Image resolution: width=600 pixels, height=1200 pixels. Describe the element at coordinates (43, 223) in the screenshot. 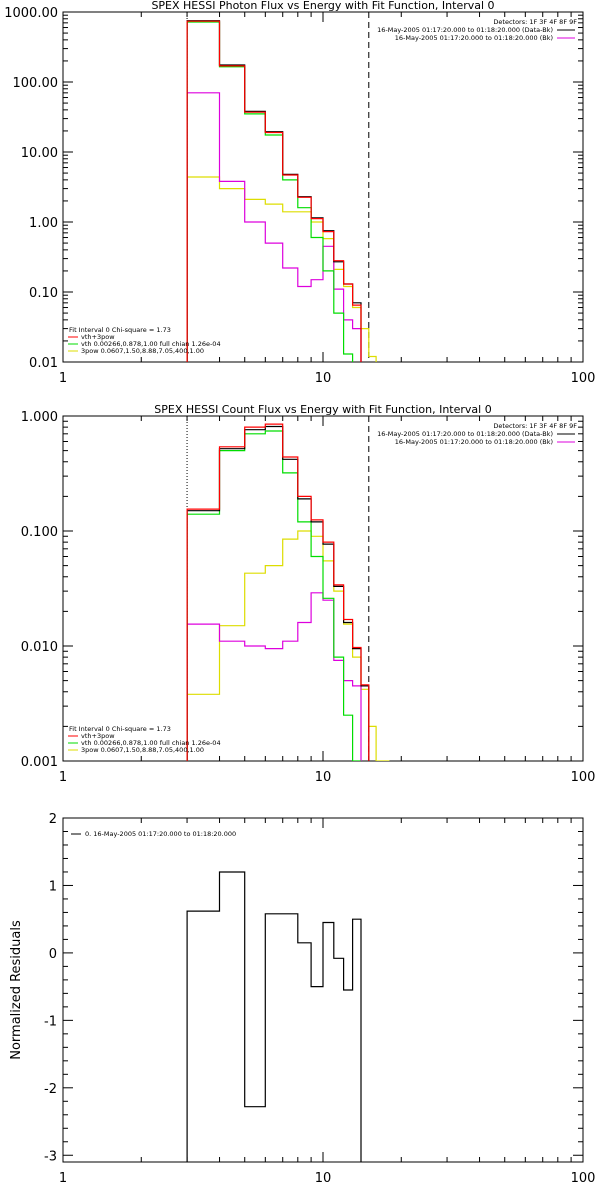

I see `y-tick-label: 1.00` at that location.